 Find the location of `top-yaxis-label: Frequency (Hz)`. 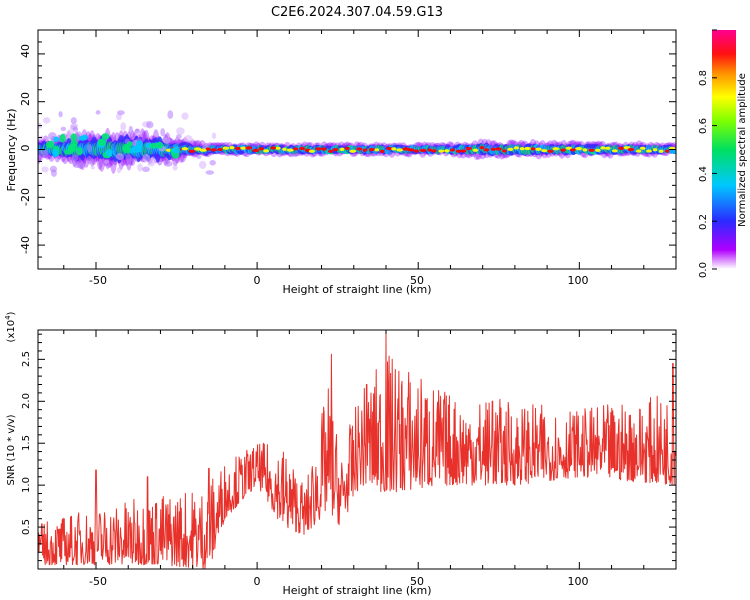

top-yaxis-label: Frequency (Hz) is located at coordinates (11, 150).